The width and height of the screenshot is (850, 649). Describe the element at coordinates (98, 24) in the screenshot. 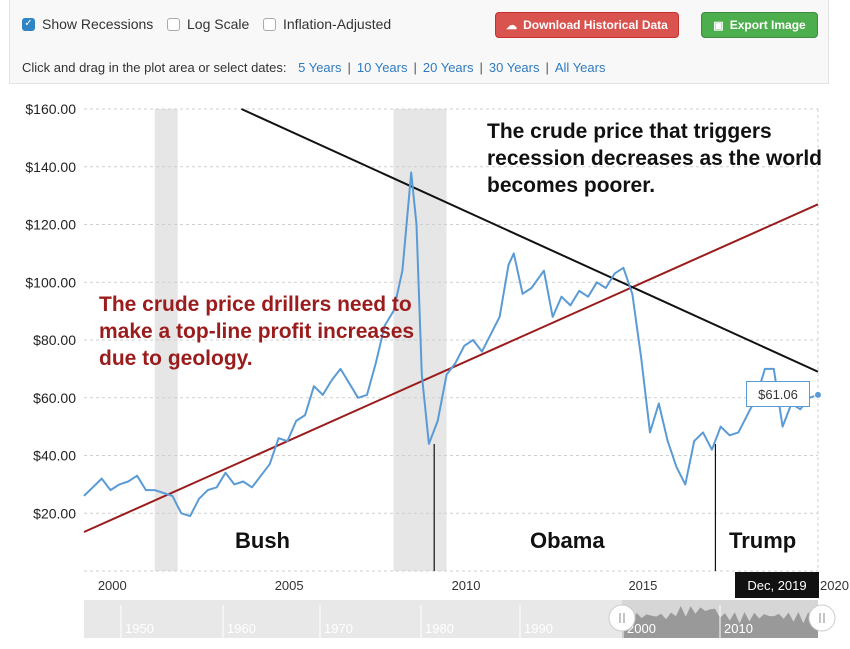

I see `show-recessions-label: Show Recessions` at that location.